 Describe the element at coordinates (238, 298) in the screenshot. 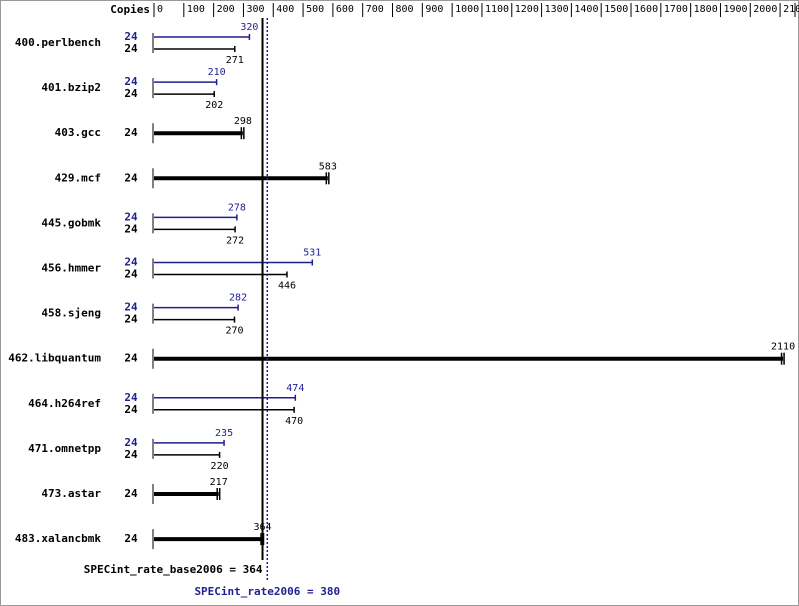

I see `peak-value-label: 282` at that location.